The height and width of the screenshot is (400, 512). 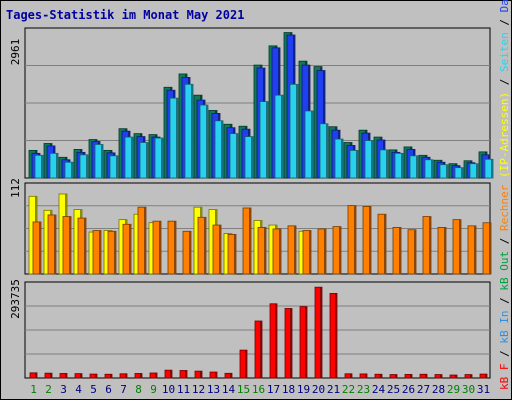 I want to click on x-tick-day-16: 16, so click(x=258, y=389).